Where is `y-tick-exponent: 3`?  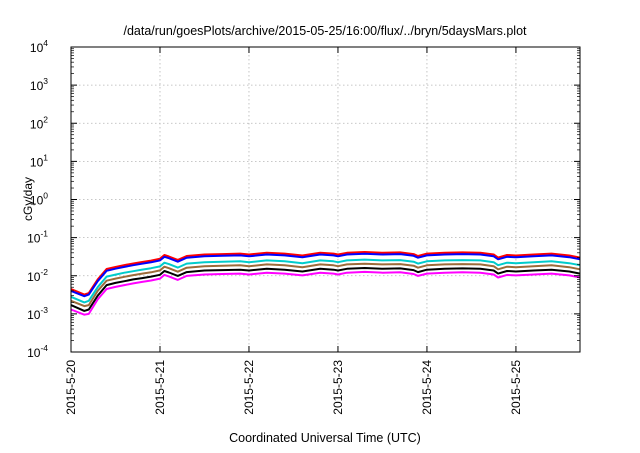
y-tick-exponent: 3 is located at coordinates (45, 81).